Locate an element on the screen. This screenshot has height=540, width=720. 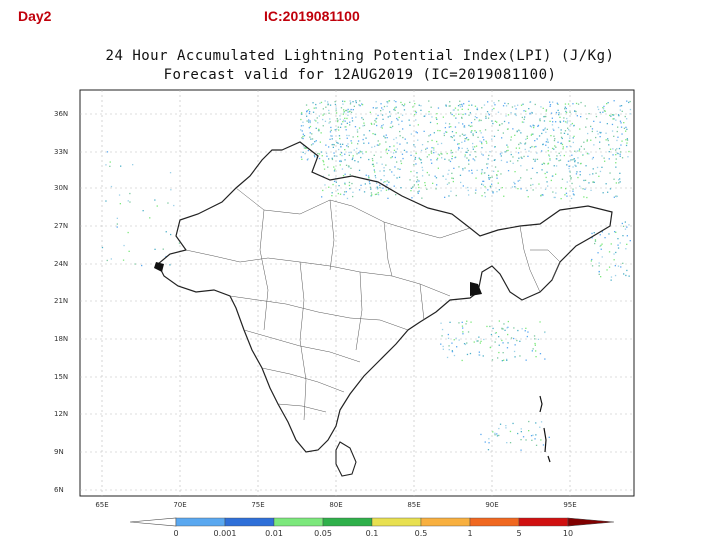
colorbar-tick: 1 is located at coordinates (469, 533).